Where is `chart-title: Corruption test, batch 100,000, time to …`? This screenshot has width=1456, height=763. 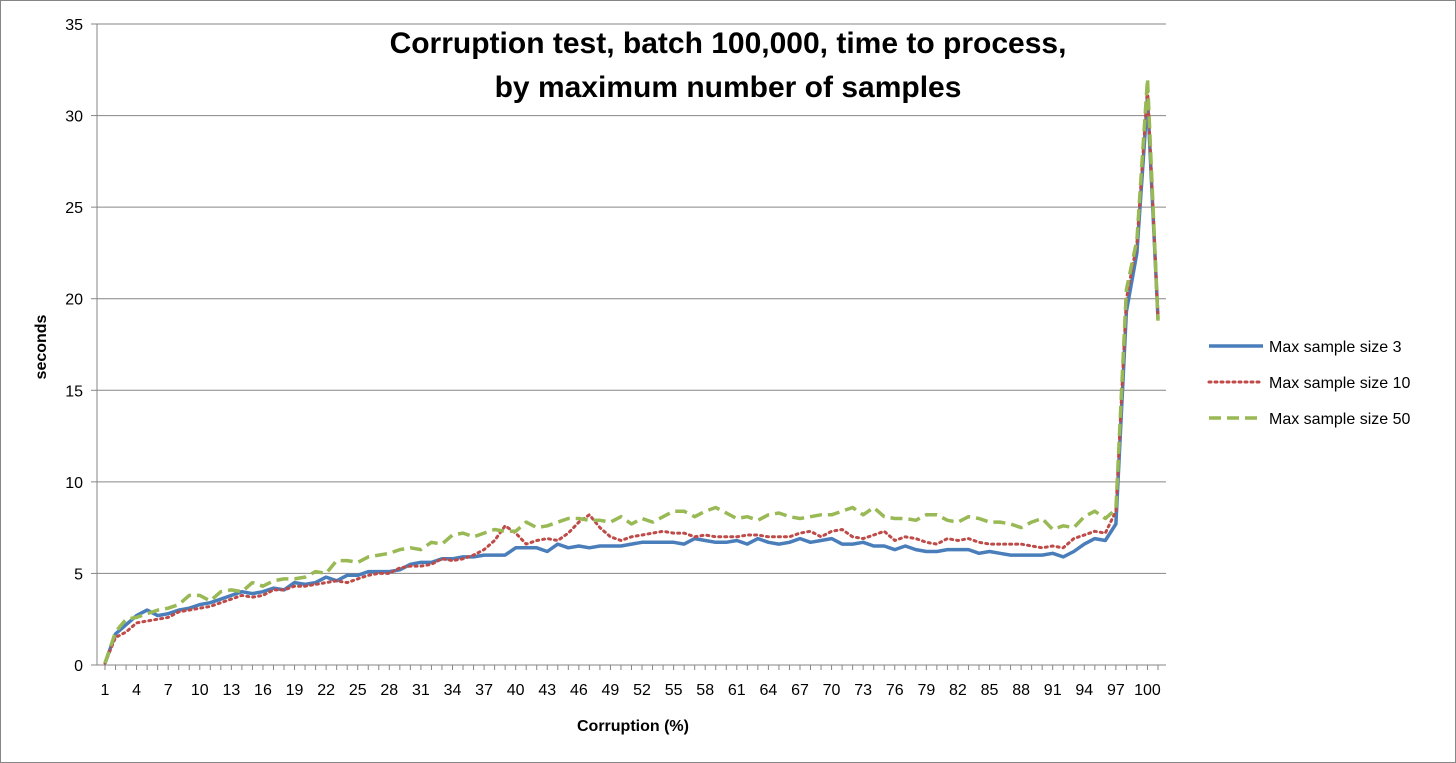 chart-title: Corruption test, batch 100,000, time to … is located at coordinates (728, 65).